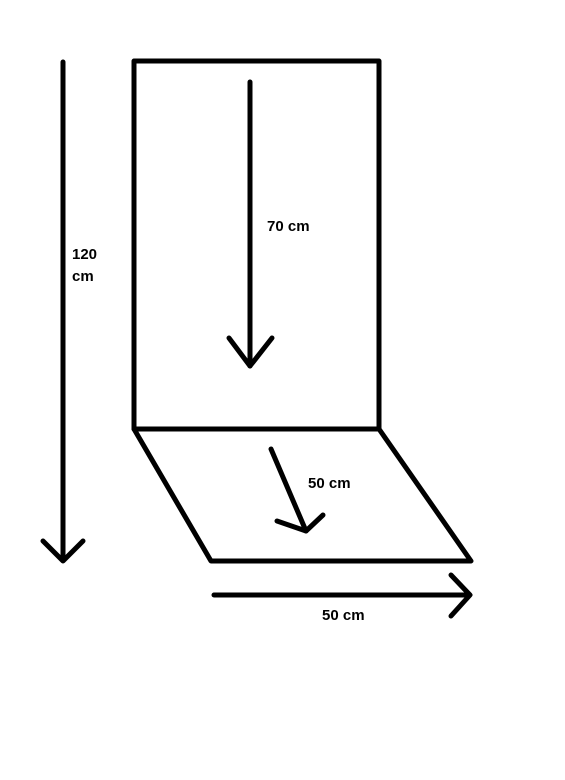  I want to click on total-height-value: 120 cm, so click(85, 265).